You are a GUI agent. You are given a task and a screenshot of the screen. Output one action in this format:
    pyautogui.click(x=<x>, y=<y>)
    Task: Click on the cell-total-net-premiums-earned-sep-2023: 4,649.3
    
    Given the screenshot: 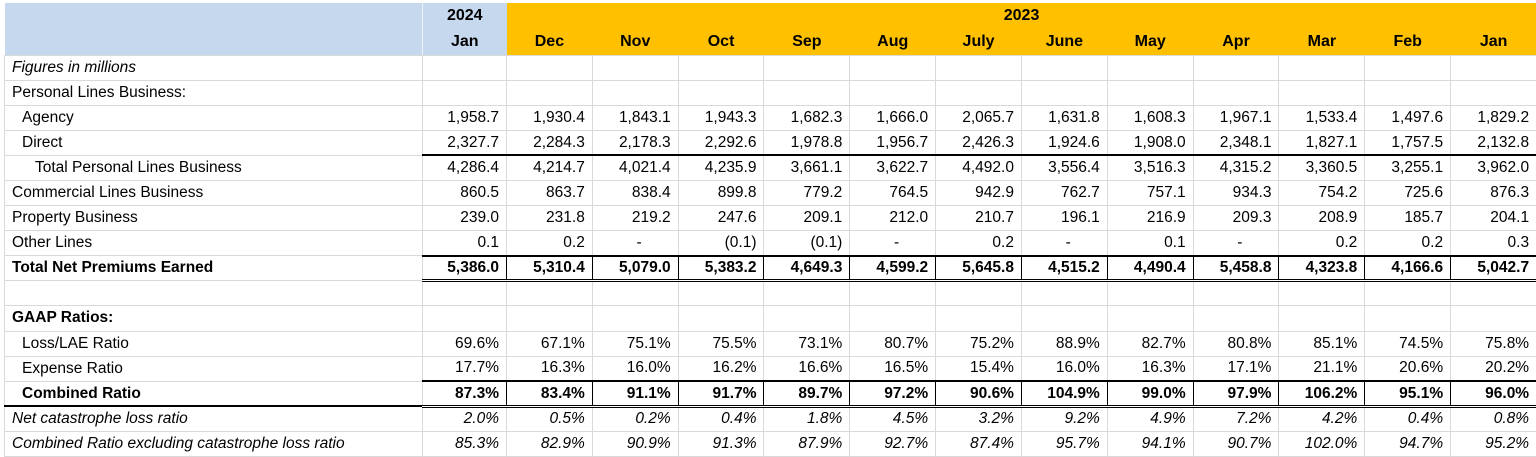 What is the action you would take?
    pyautogui.click(x=807, y=268)
    